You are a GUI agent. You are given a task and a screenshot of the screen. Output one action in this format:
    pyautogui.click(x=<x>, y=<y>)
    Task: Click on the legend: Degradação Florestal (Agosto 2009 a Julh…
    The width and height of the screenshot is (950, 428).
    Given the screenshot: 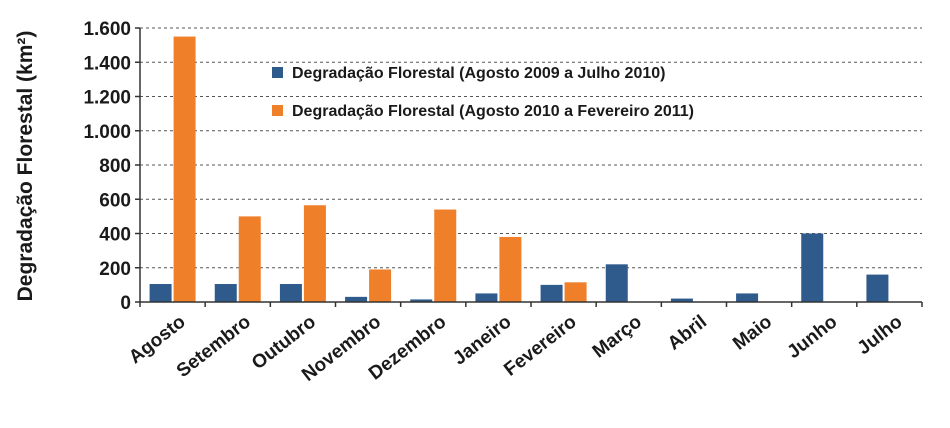 What is the action you would take?
    pyautogui.click(x=483, y=92)
    